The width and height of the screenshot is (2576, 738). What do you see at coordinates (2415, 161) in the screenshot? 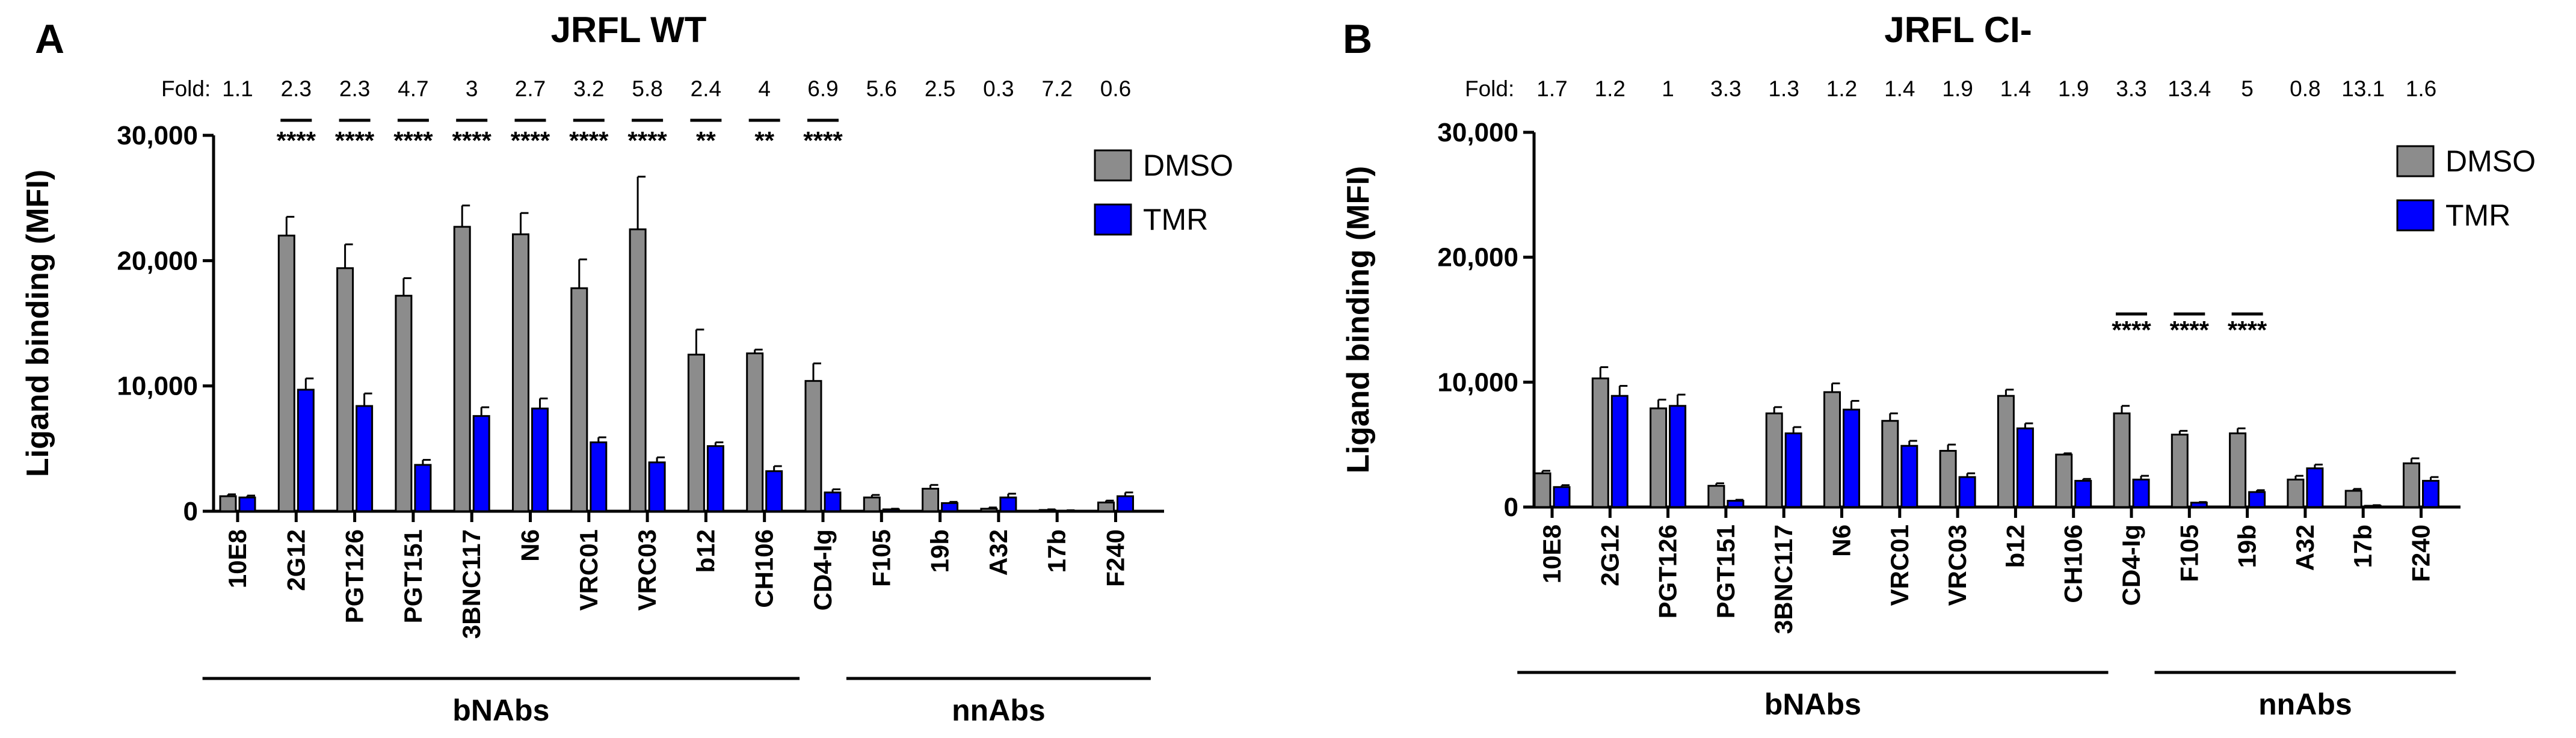
I see `legend-swatch-dmso` at bounding box center [2415, 161].